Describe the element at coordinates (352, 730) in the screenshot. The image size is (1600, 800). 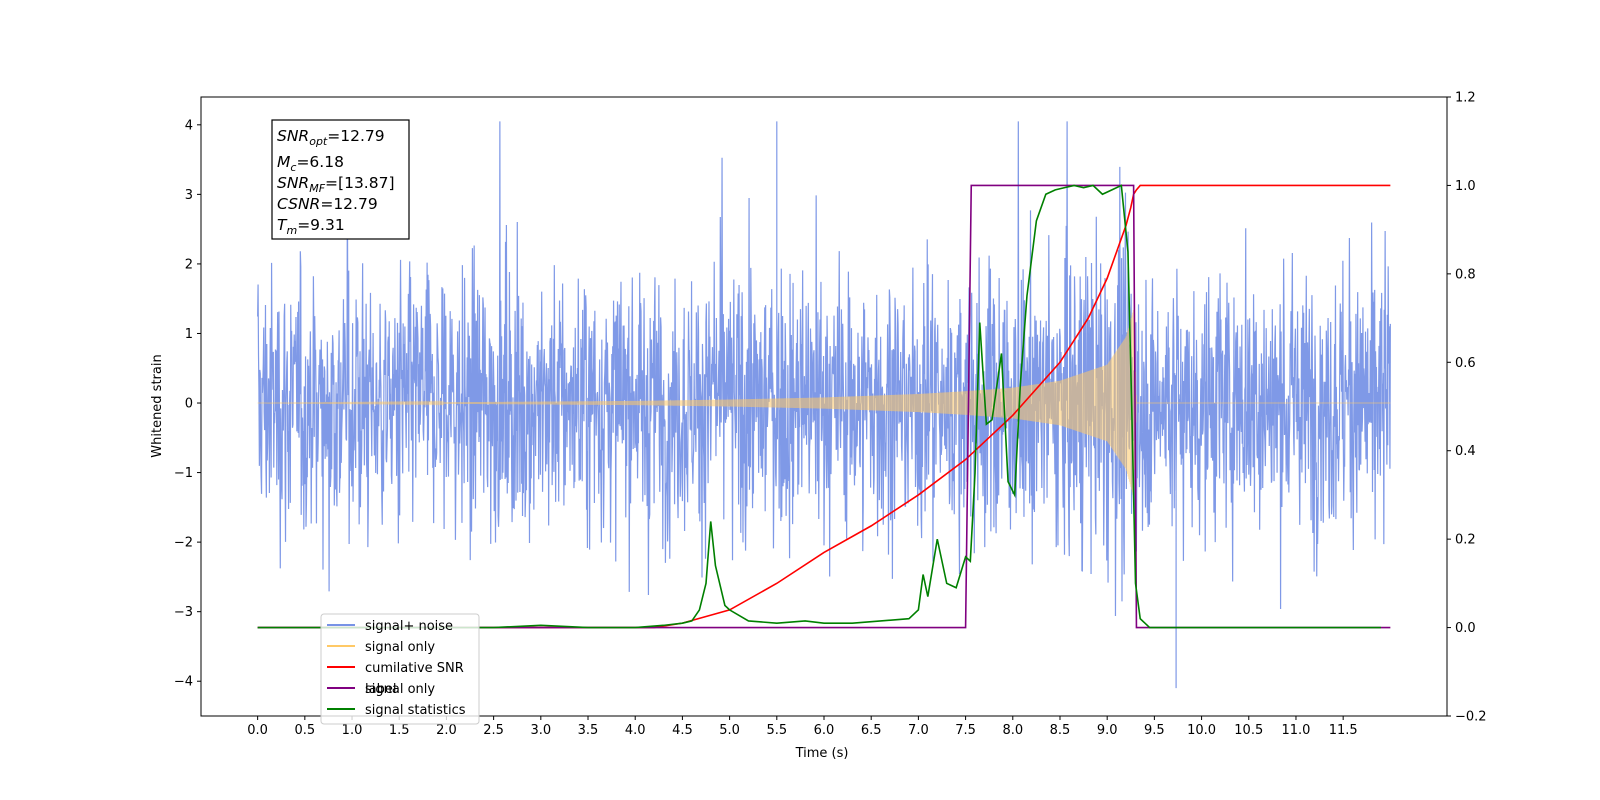
I see `x-tick-label: 1.0` at that location.